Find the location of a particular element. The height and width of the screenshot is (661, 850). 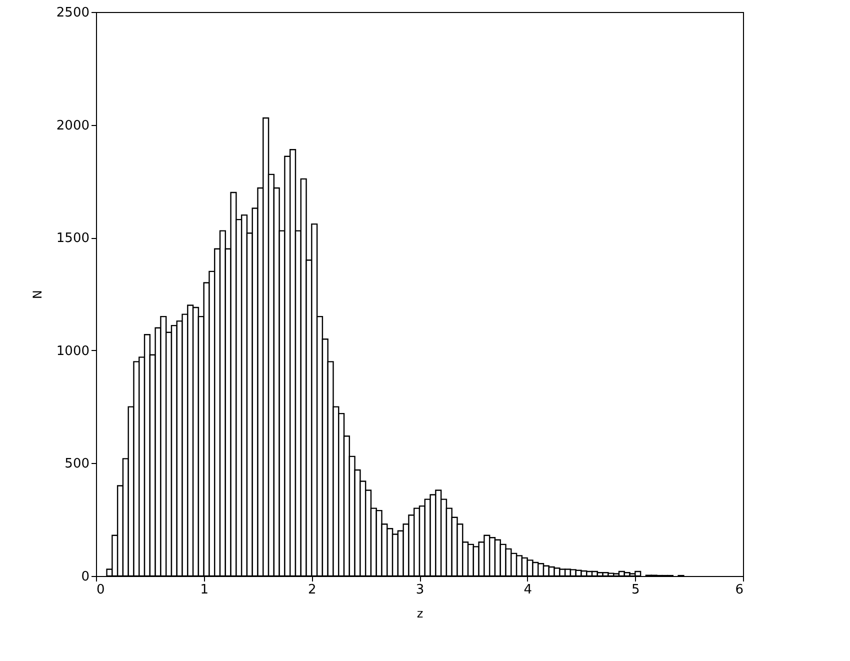

x-tick-label: 6 is located at coordinates (739, 590).